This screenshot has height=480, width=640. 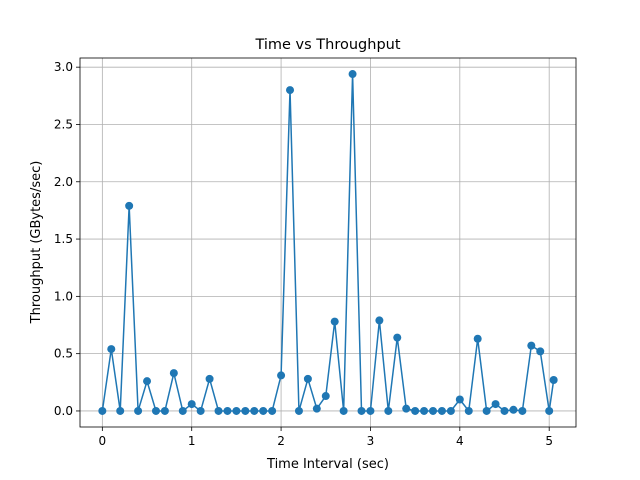 What do you see at coordinates (281, 441) in the screenshot?
I see `x-tick-label: 2` at bounding box center [281, 441].